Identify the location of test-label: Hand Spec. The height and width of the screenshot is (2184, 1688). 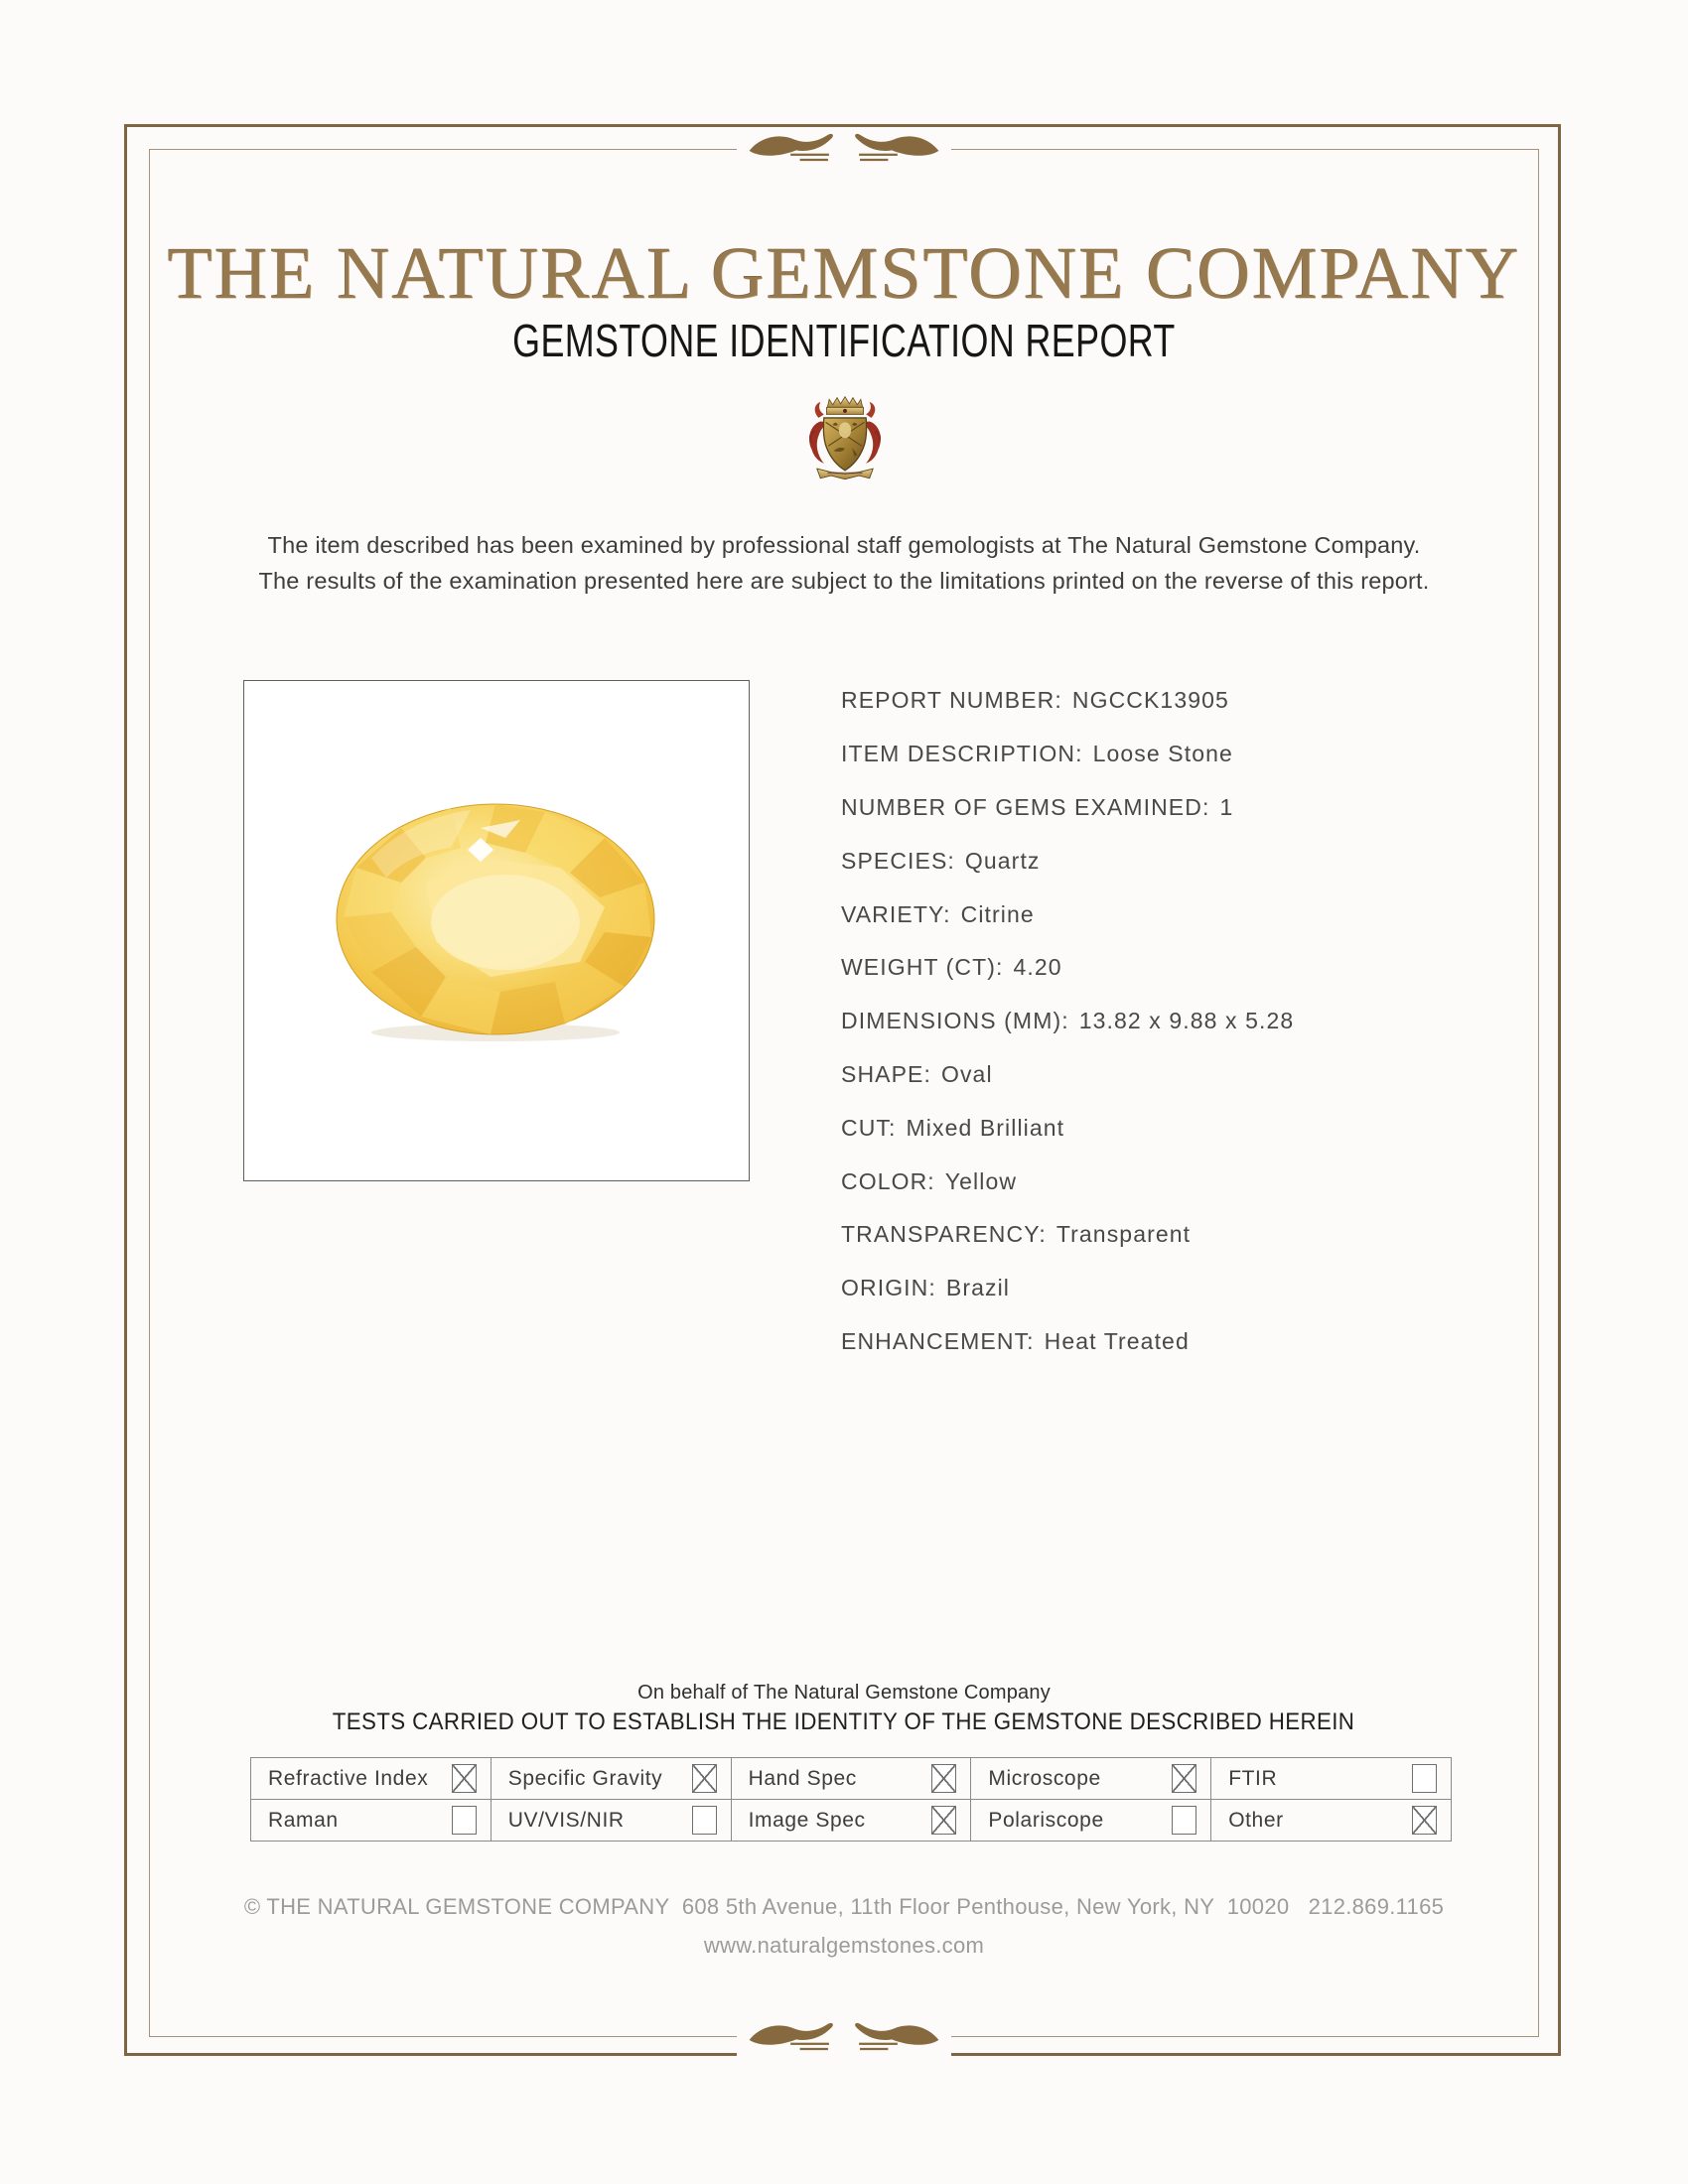
(802, 1778).